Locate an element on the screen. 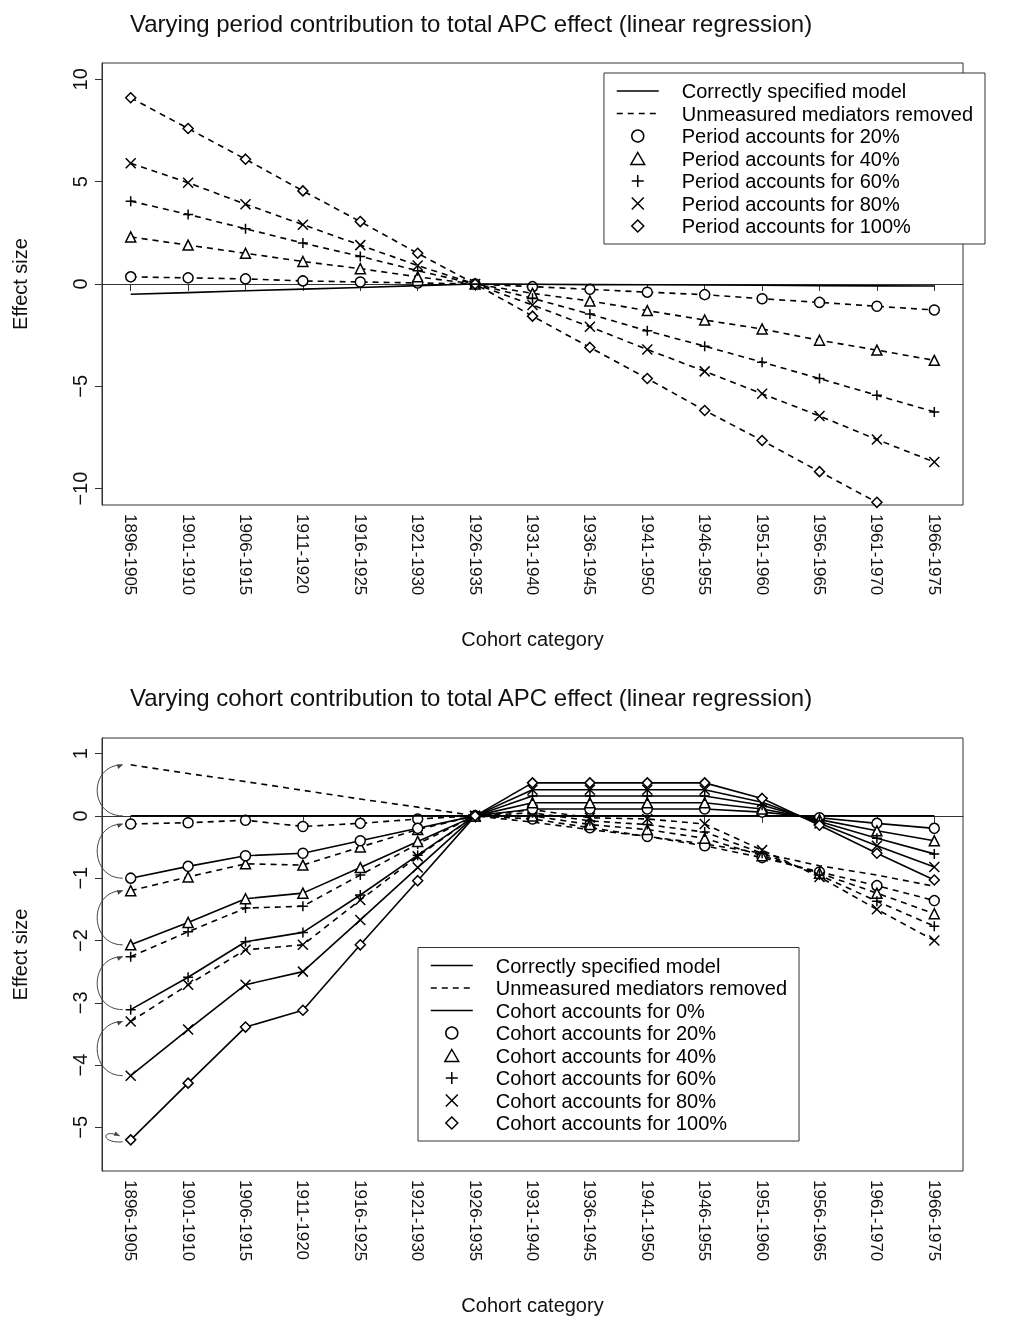 This screenshot has width=1011, height=1329. y-tick-label: −3 is located at coordinates (80, 1003).